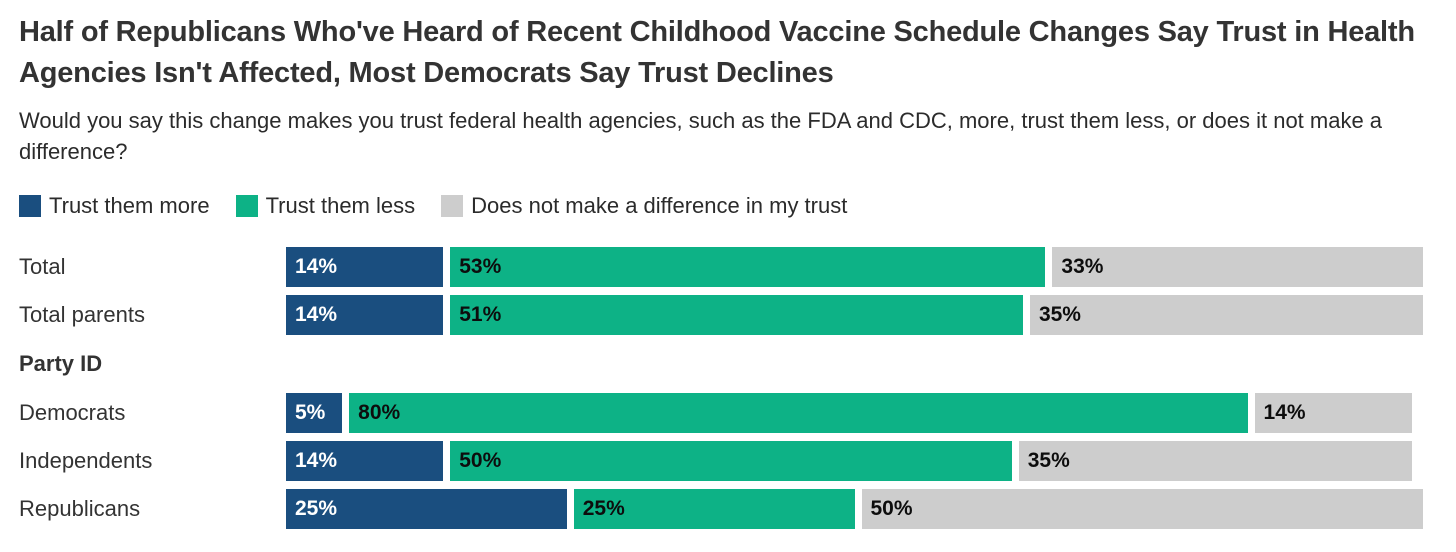 The width and height of the screenshot is (1456, 552). What do you see at coordinates (1237, 267) in the screenshot?
I see `bar-segment-no-difference: 33%` at bounding box center [1237, 267].